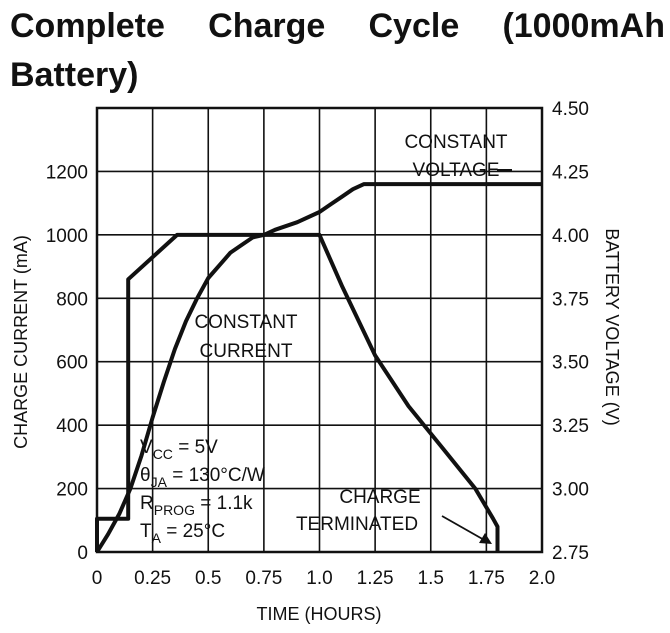 Image resolution: width=670 pixels, height=633 pixels. I want to click on charge-terminated-arrow, so click(466, 529).